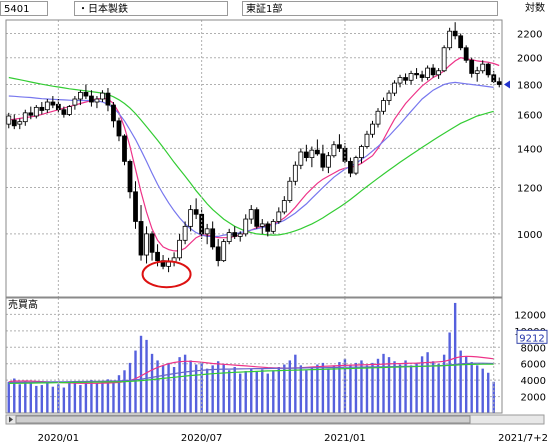  Describe the element at coordinates (528, 8) in the screenshot. I see `log-scale-label: 対数` at that location.